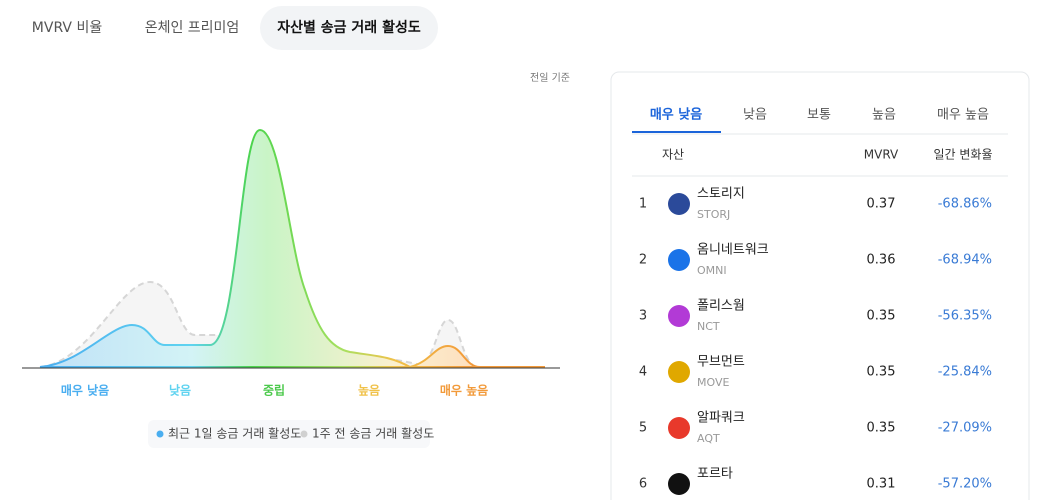 The width and height of the screenshot is (1040, 504). Describe the element at coordinates (884, 115) in the screenshot. I see `panel-tab: 높음` at that location.